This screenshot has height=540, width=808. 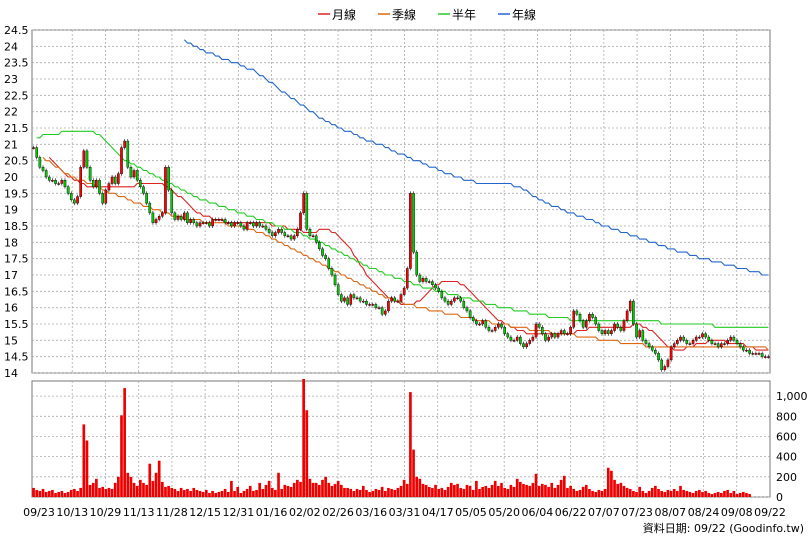 What do you see at coordinates (786, 436) in the screenshot?
I see `volume-tick-label: 600` at bounding box center [786, 436].